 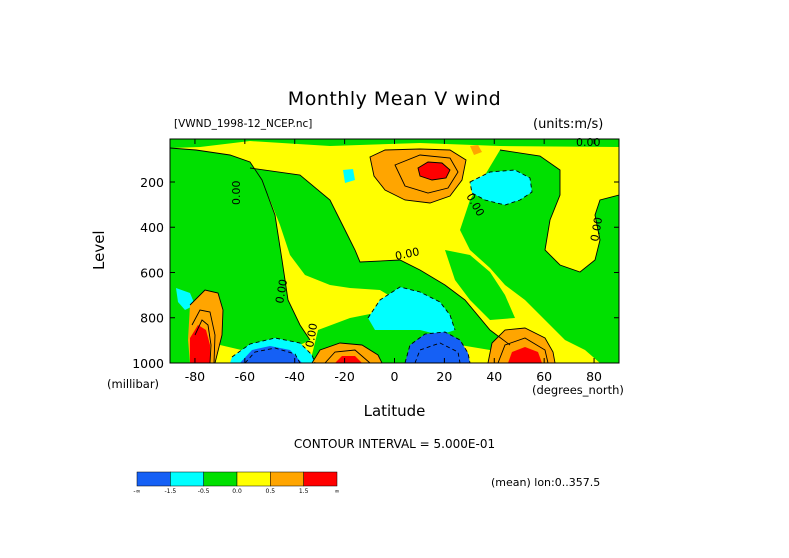 What do you see at coordinates (152, 227) in the screenshot?
I see `y-tick-label: 400` at bounding box center [152, 227].